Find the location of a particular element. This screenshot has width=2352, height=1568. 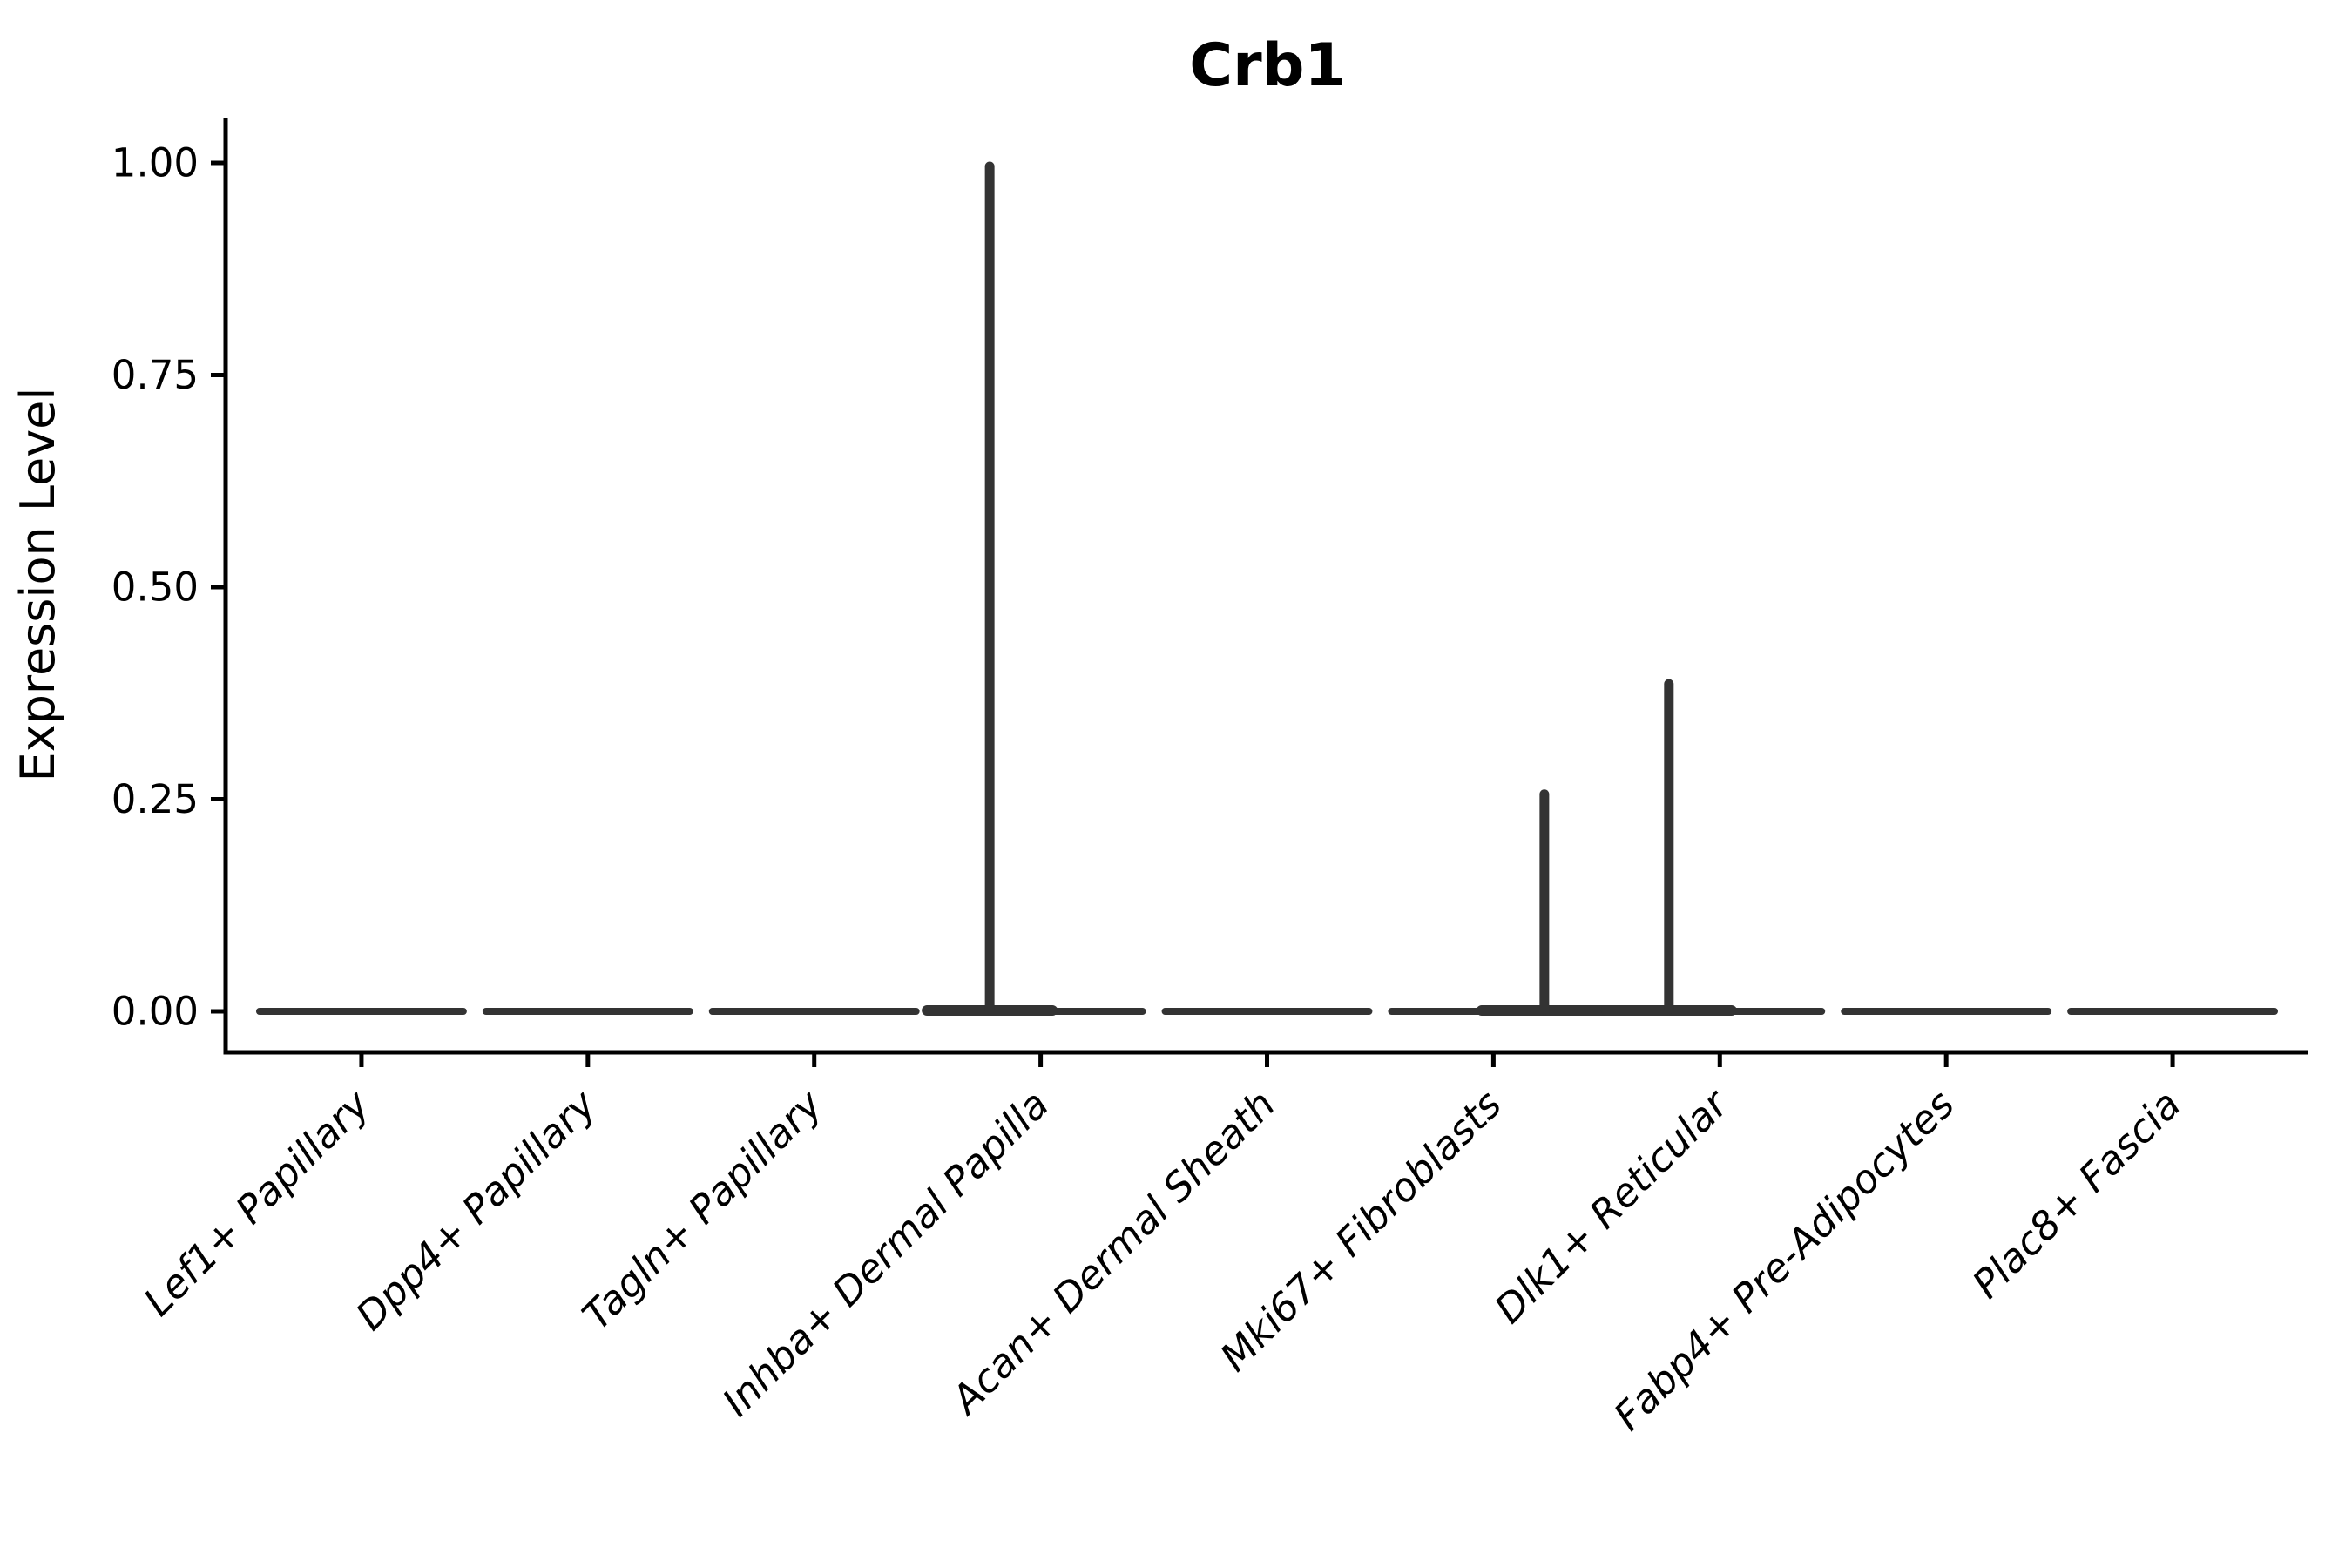

y-tick-label: 0.75 is located at coordinates (155, 375).